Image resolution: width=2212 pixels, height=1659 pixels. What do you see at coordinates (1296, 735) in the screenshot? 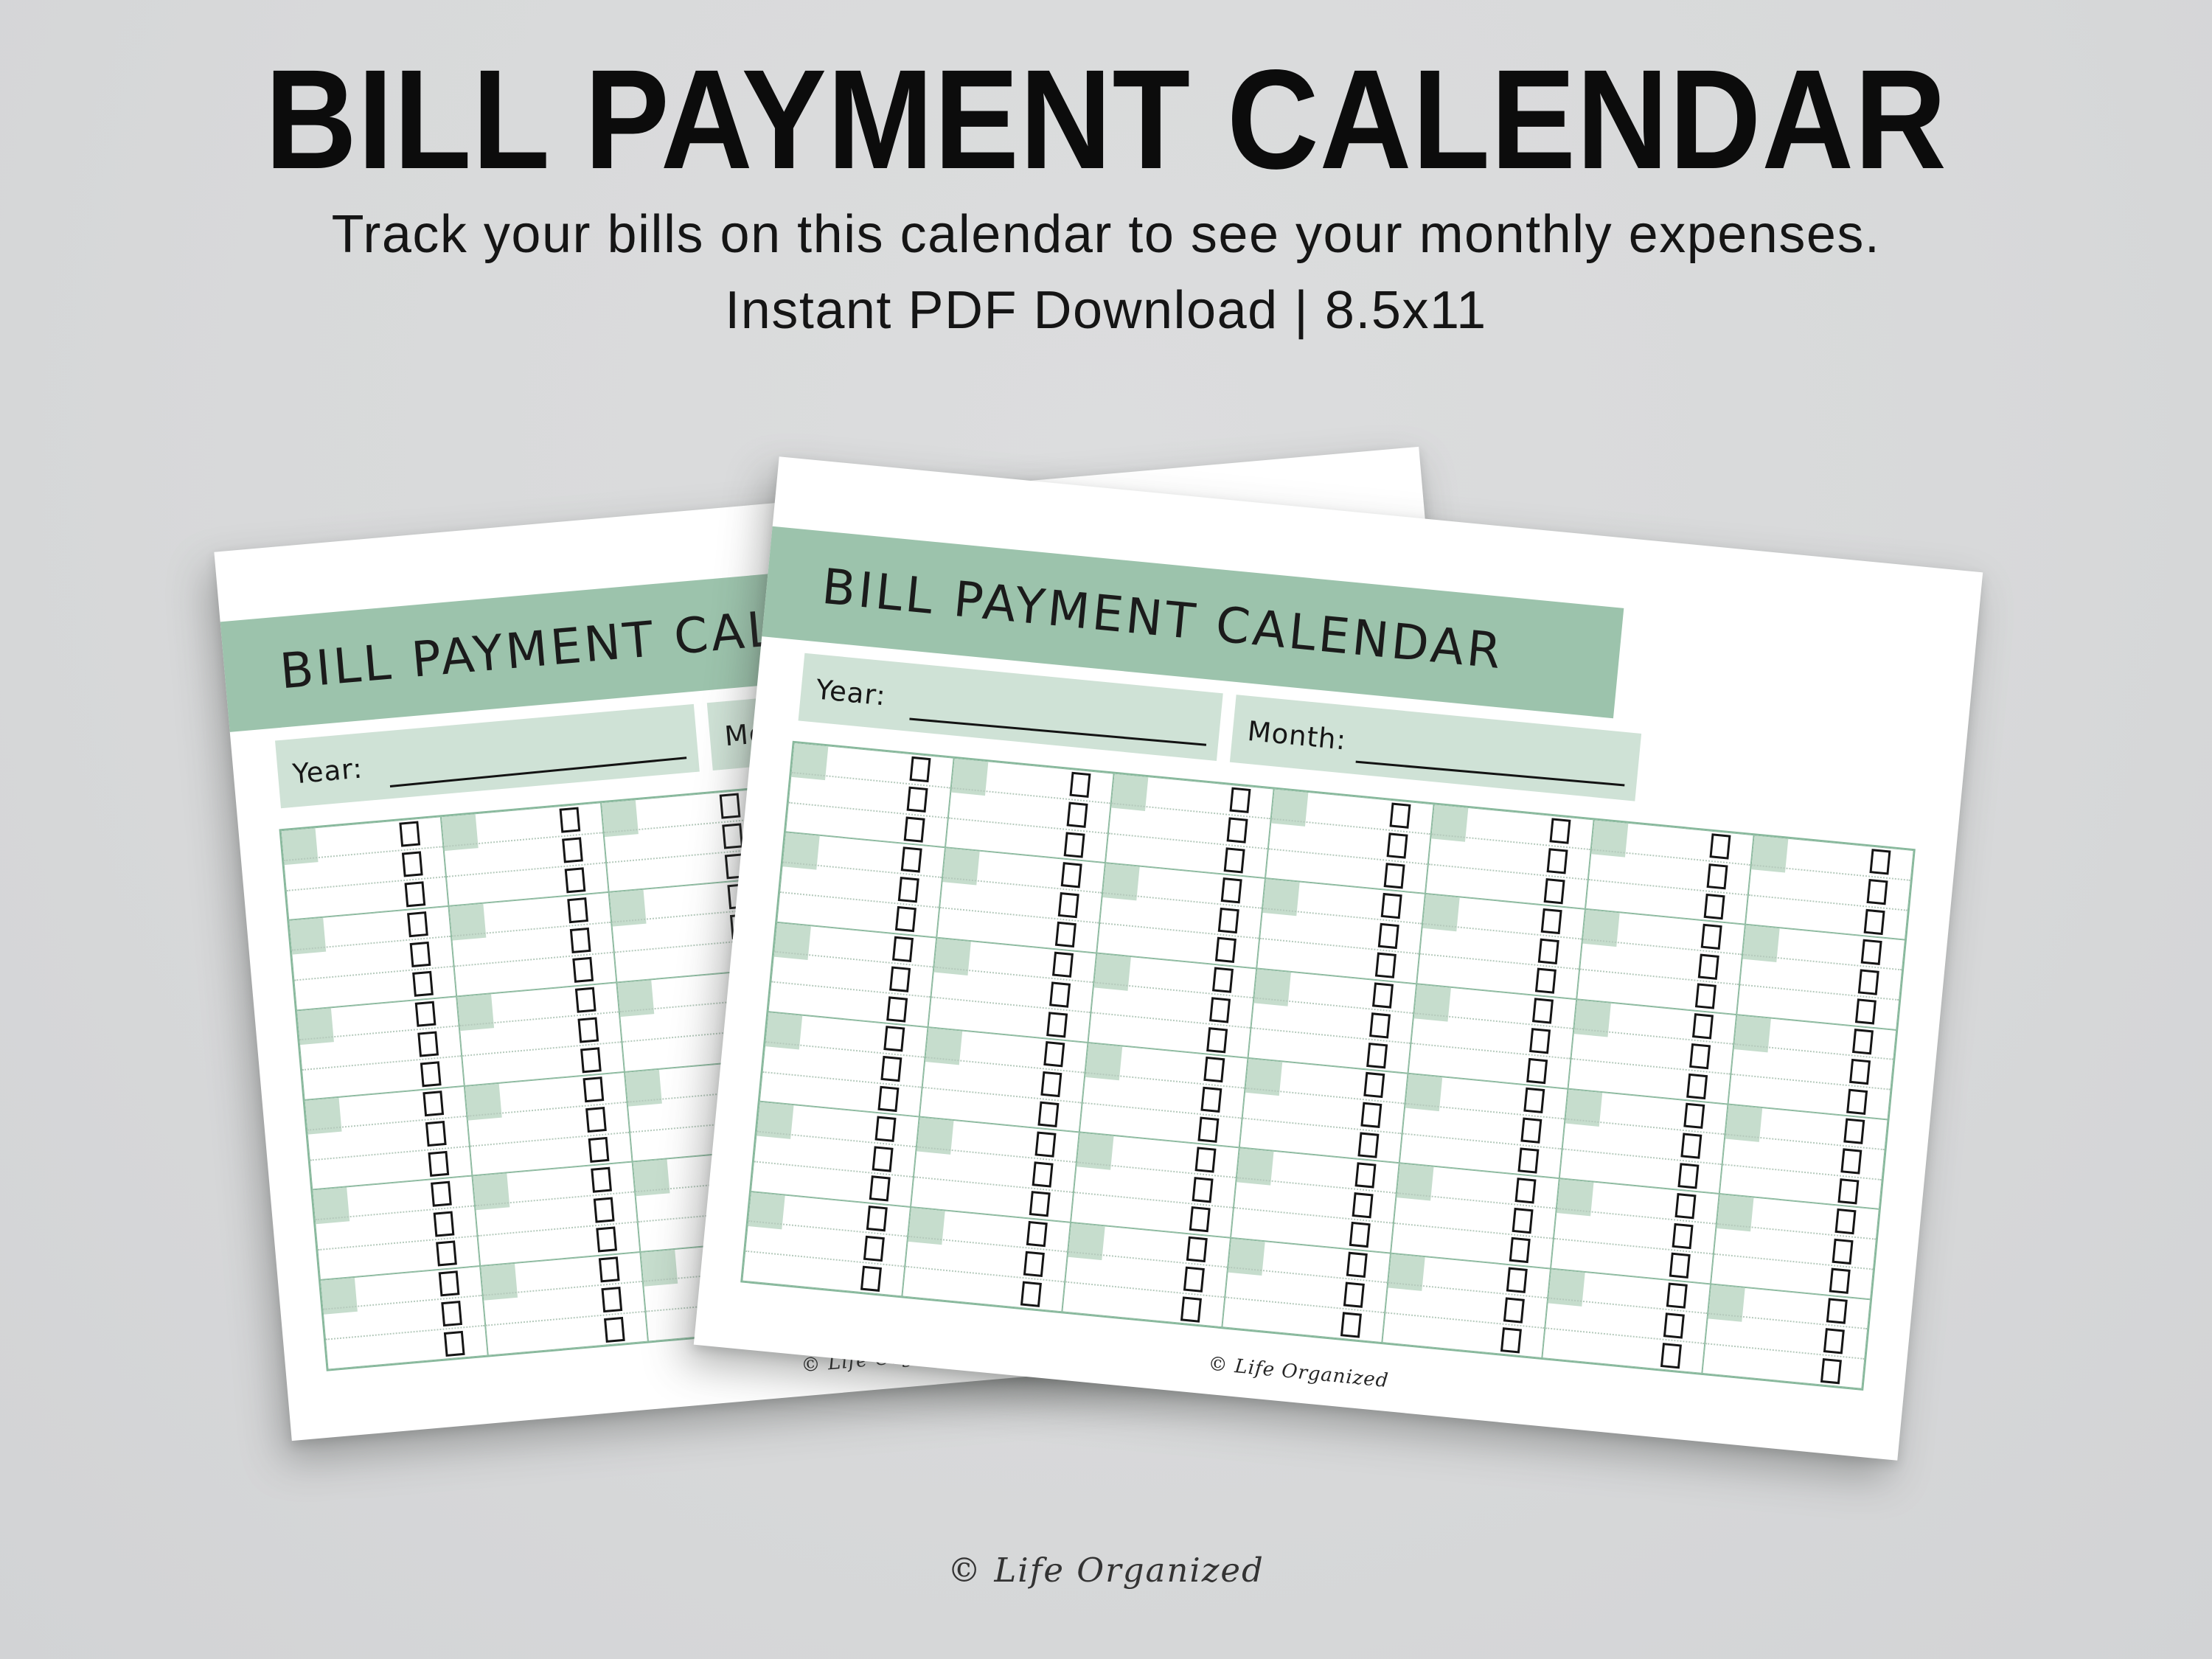
I see `month-label: Month:` at bounding box center [1296, 735].